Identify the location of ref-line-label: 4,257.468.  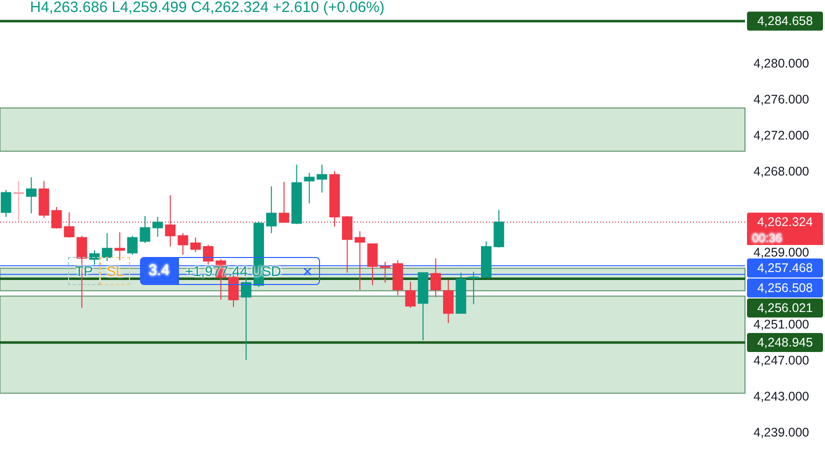
(785, 268).